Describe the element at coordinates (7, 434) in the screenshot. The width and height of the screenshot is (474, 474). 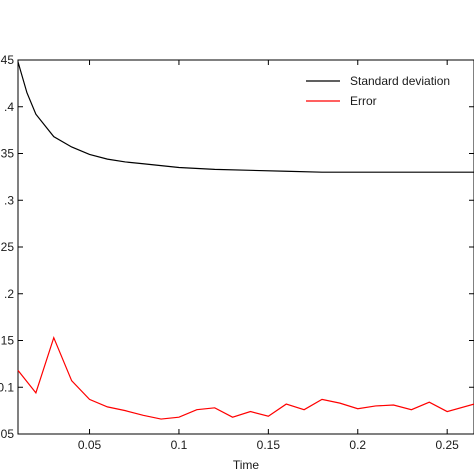
I see `y-tick-label: .05` at that location.